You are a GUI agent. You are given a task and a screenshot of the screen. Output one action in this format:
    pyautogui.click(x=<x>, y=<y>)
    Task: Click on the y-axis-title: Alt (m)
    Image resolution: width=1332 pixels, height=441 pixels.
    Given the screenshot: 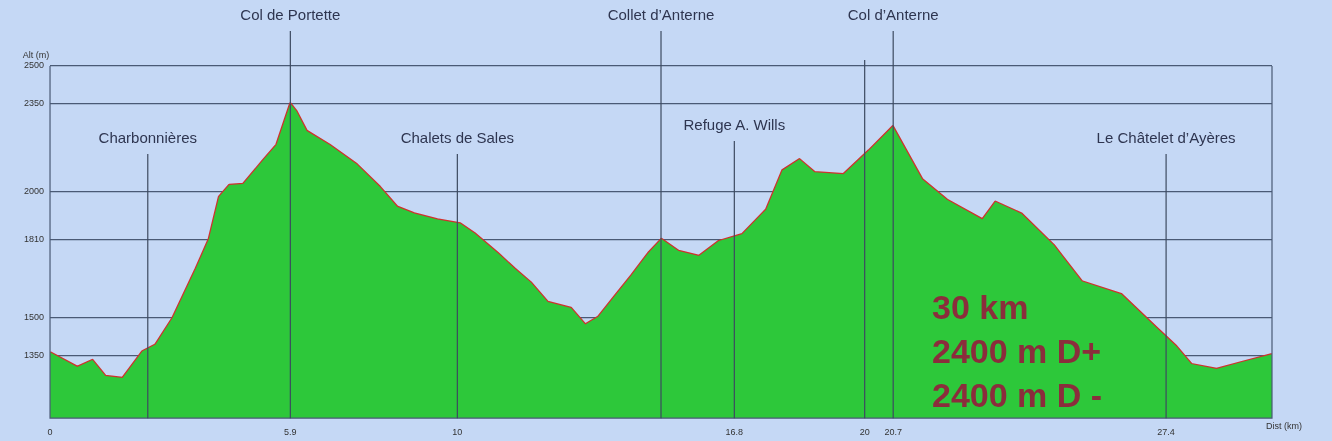 What is the action you would take?
    pyautogui.click(x=36, y=54)
    